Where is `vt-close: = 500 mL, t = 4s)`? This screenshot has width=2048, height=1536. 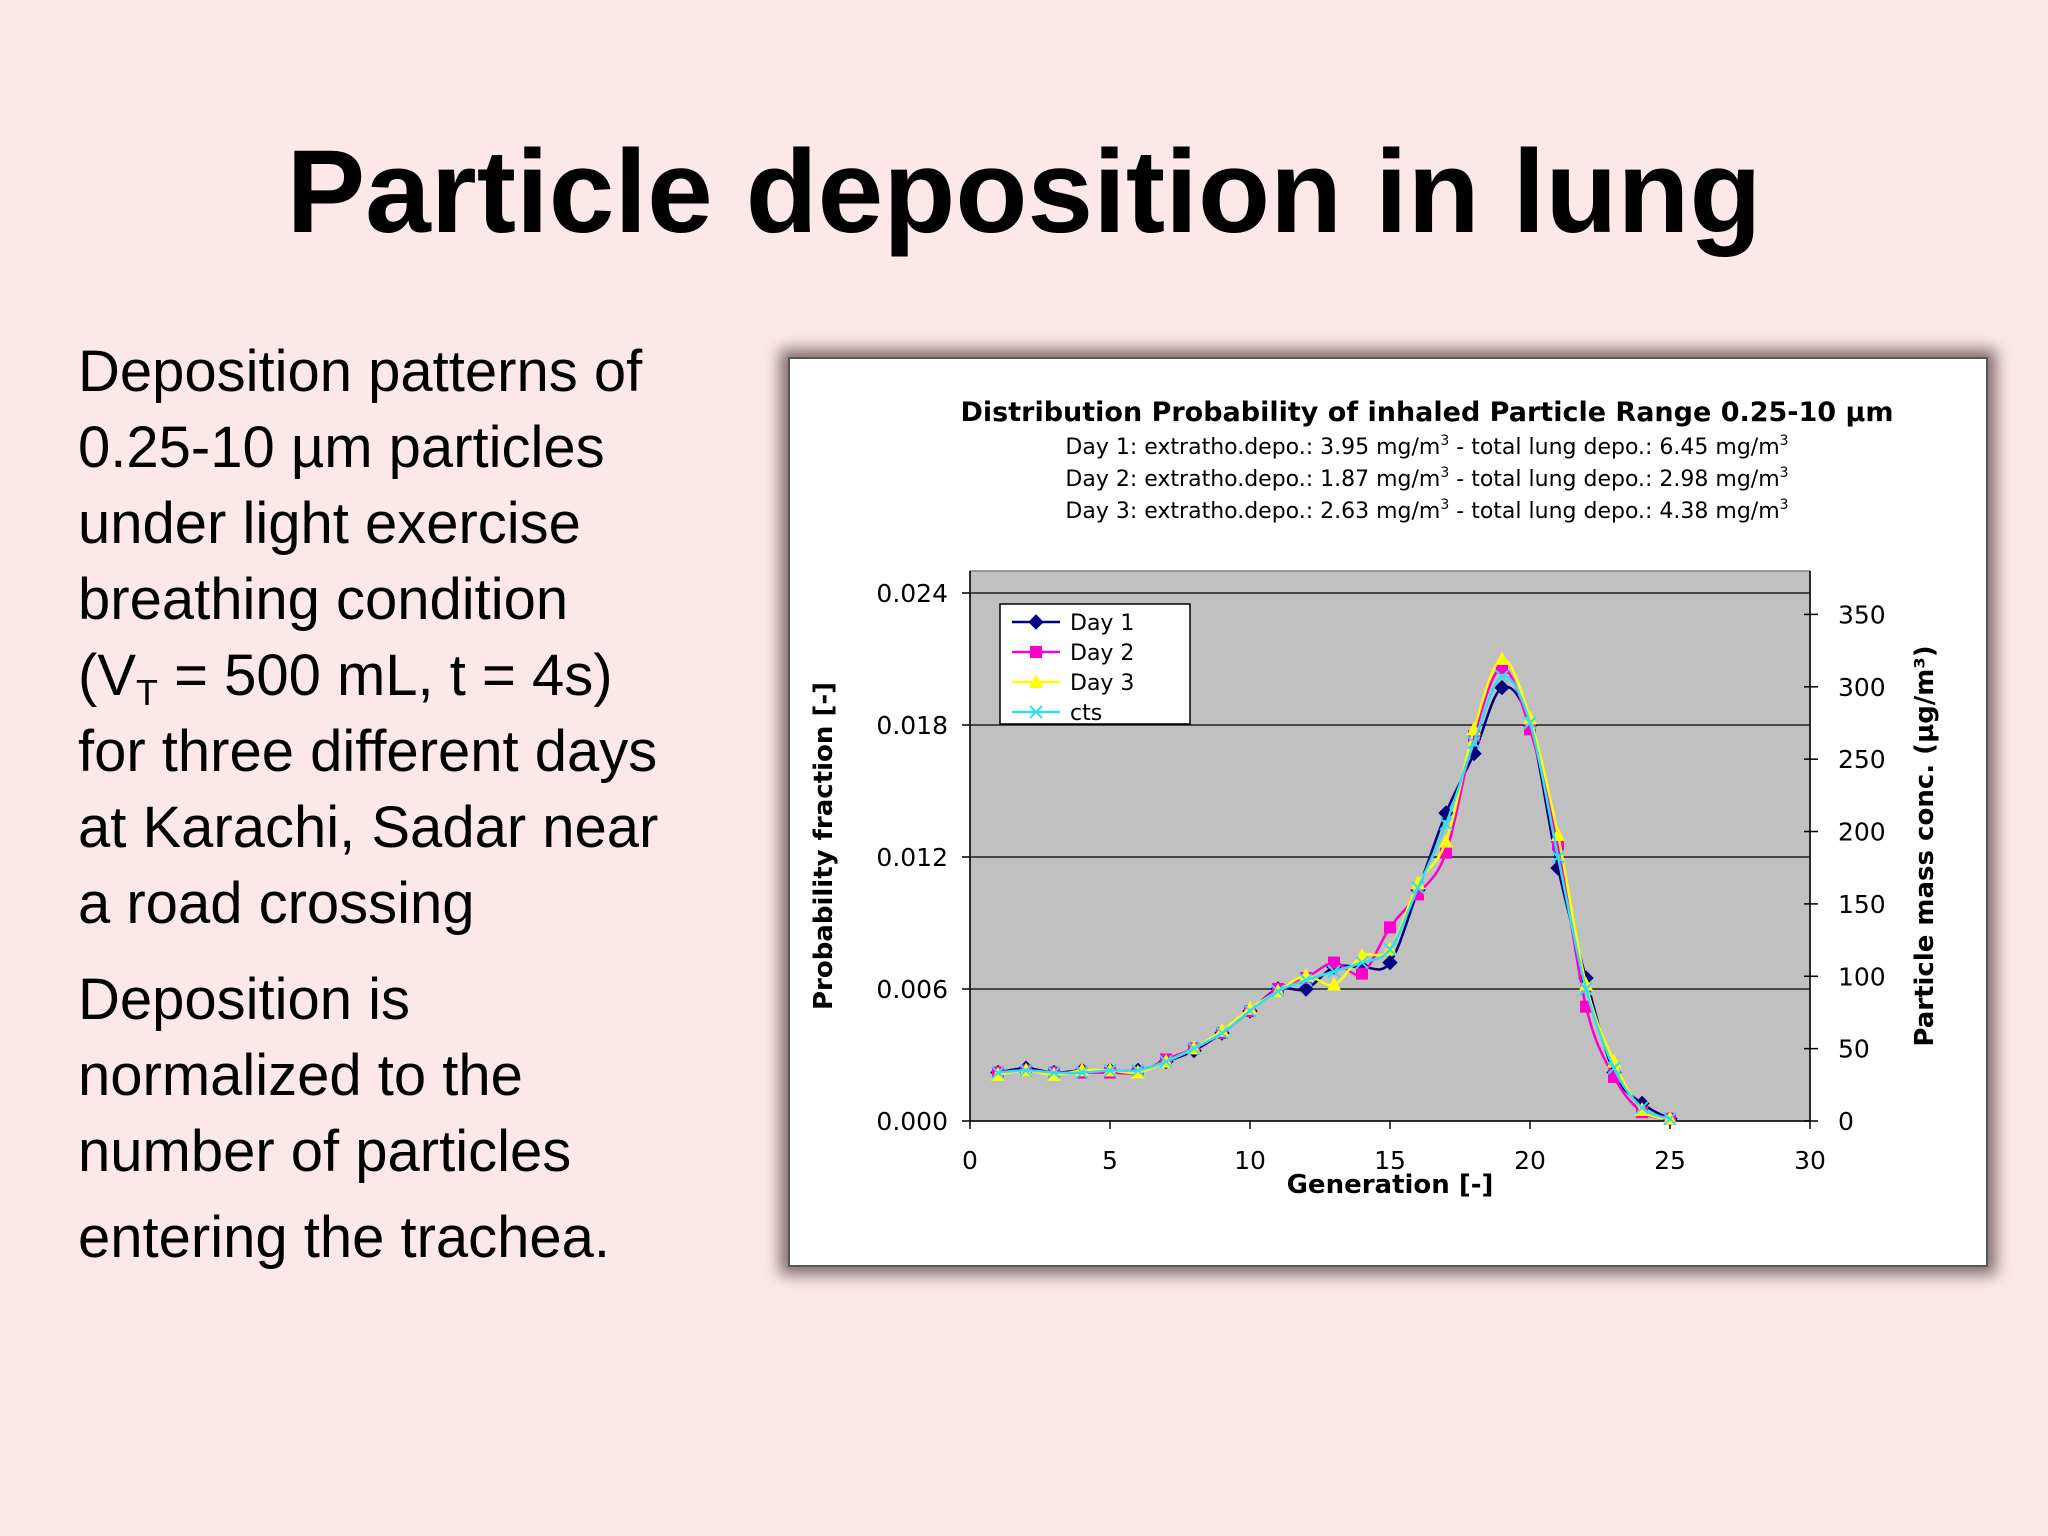 vt-close: = 500 mL, t = 4s) is located at coordinates (385, 675).